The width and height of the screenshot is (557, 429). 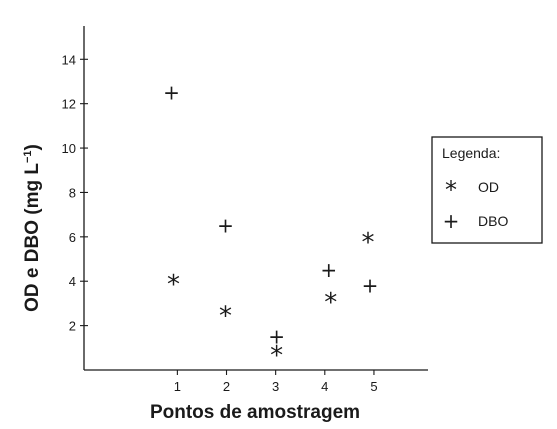 I want to click on legend: Legenda: * OD + DBO, so click(x=487, y=190).